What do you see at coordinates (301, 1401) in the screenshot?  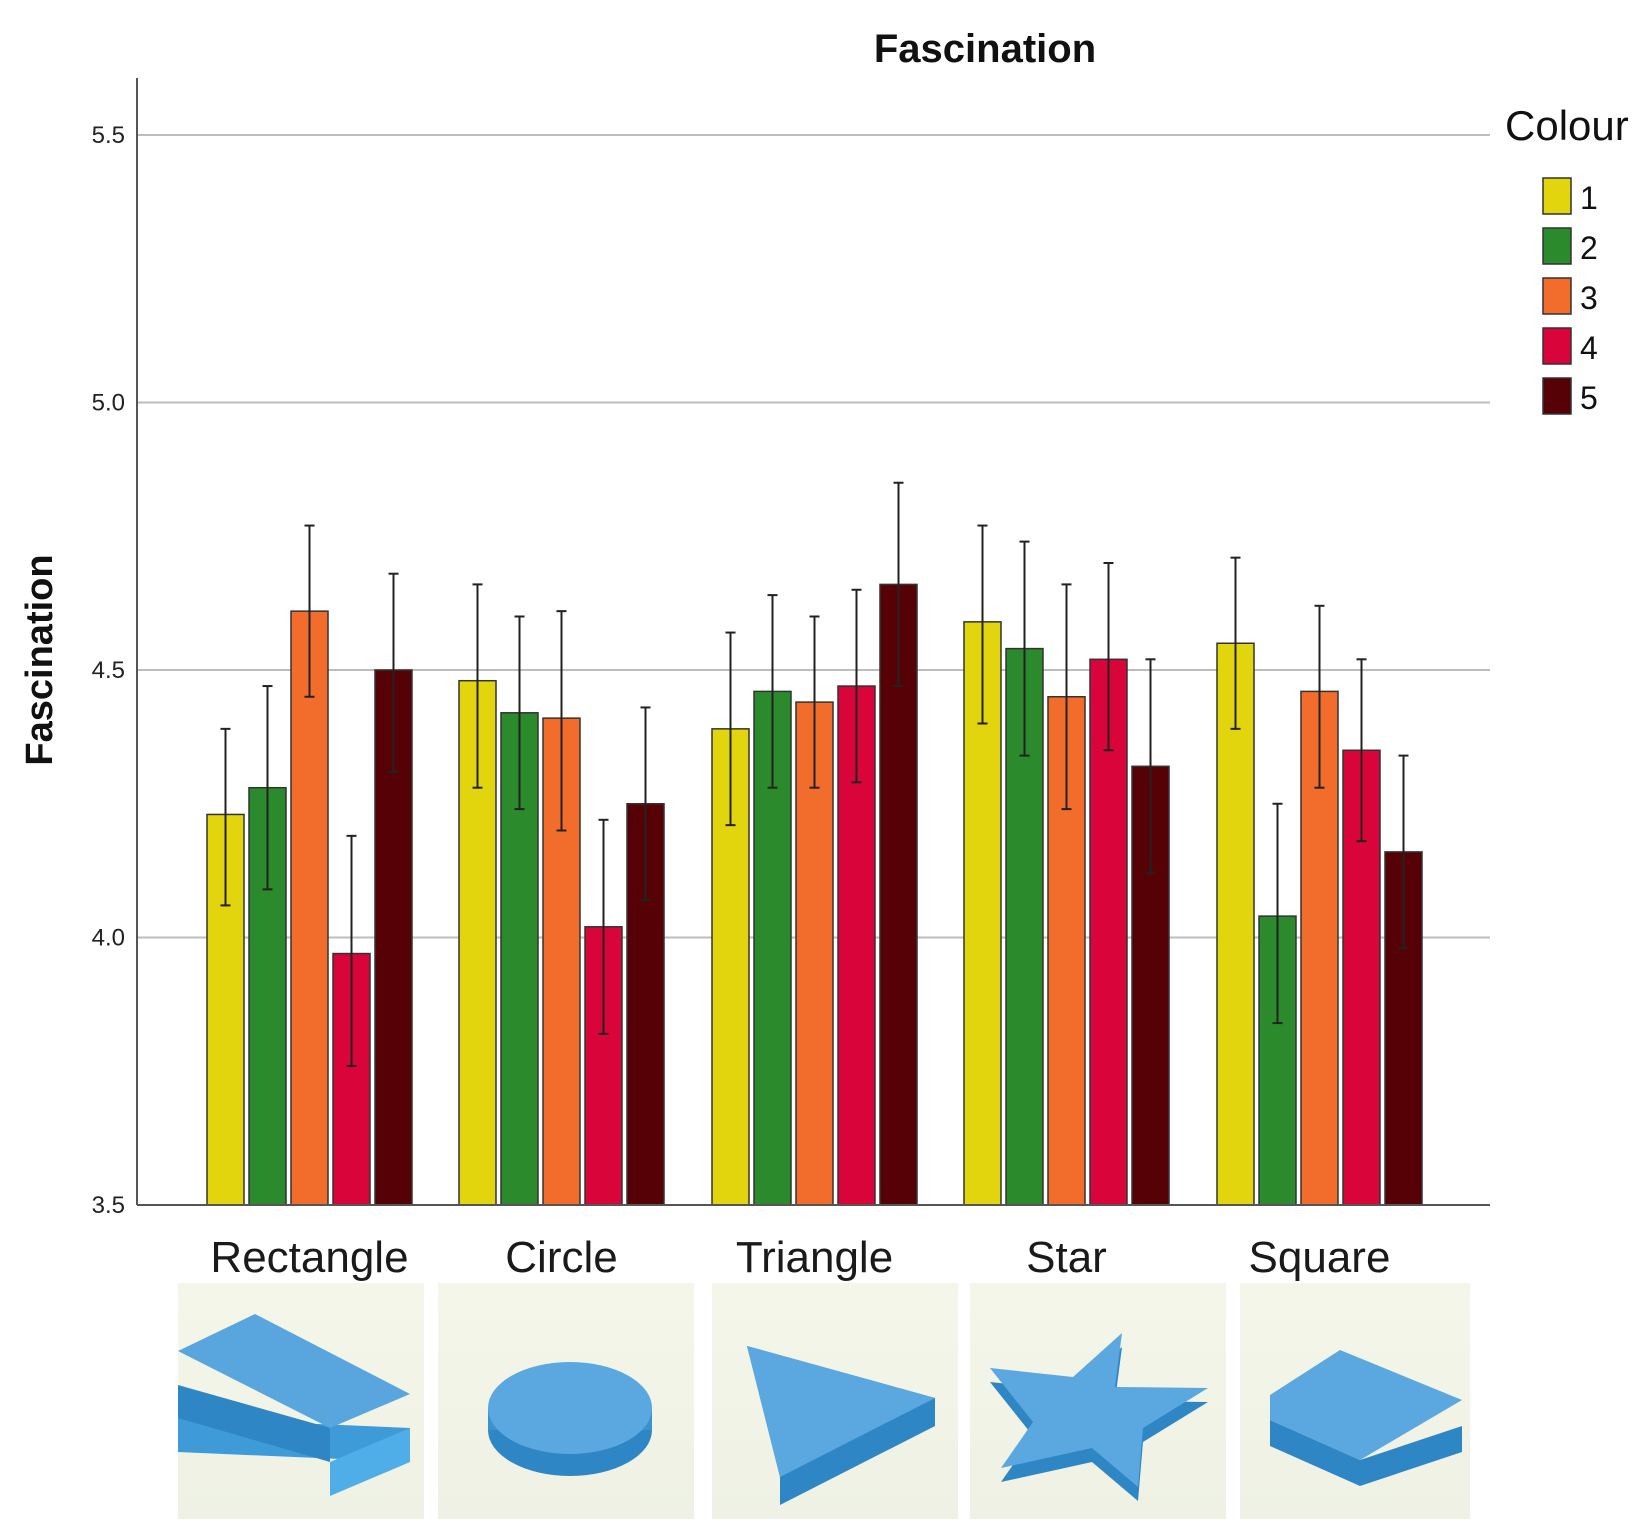 I see `rectangle-shape-image` at bounding box center [301, 1401].